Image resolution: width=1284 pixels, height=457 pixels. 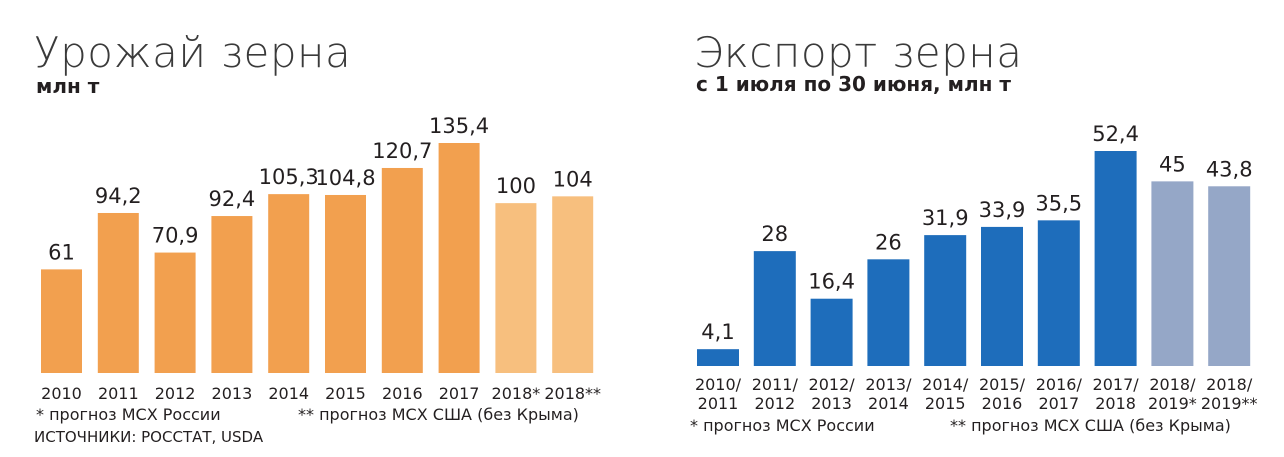 I want to click on export-note-usda: ** прогноз МСХ США (без Крыма), so click(x=1090, y=425).